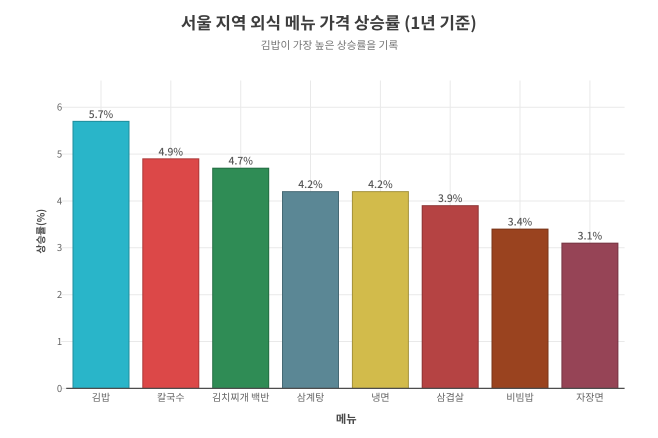  What do you see at coordinates (240, 160) in the screenshot?
I see `svg-text: 4.7%` at bounding box center [240, 160].